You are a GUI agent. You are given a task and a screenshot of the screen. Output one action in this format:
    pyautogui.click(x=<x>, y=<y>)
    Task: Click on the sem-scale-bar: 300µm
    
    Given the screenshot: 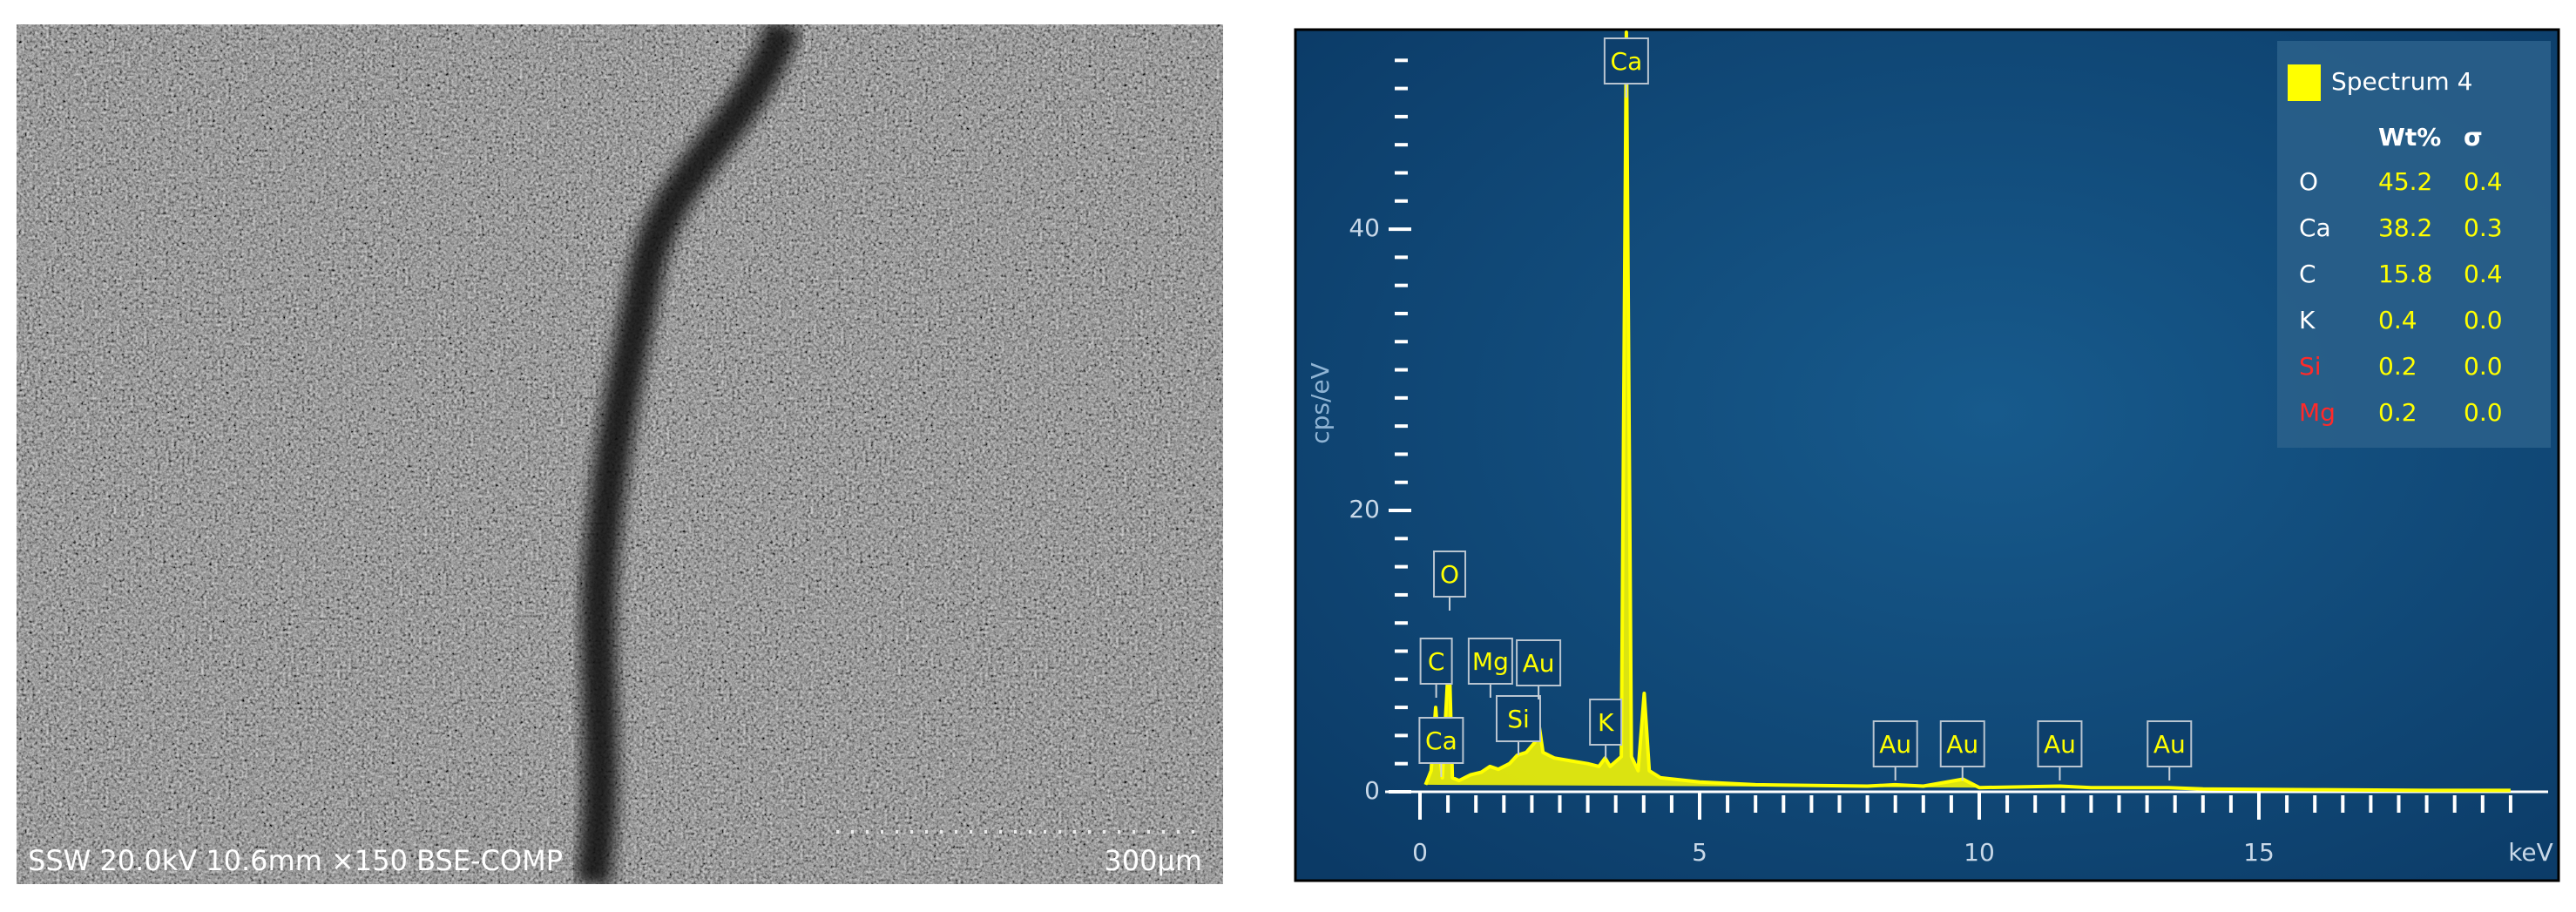 What is the action you would take?
    pyautogui.click(x=1153, y=860)
    